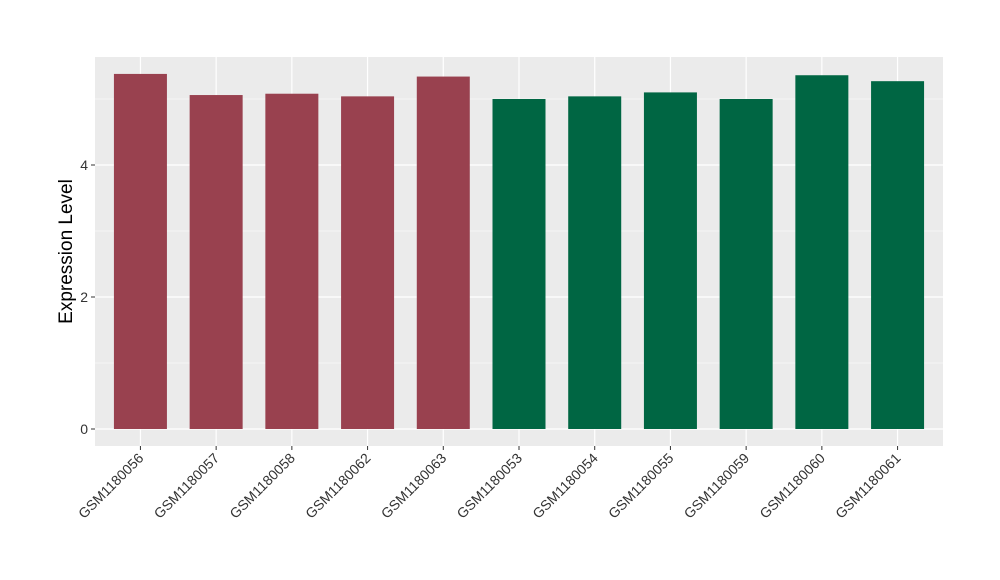 The height and width of the screenshot is (580, 1000). Describe the element at coordinates (84, 429) in the screenshot. I see `y-tick-label: 0` at that location.